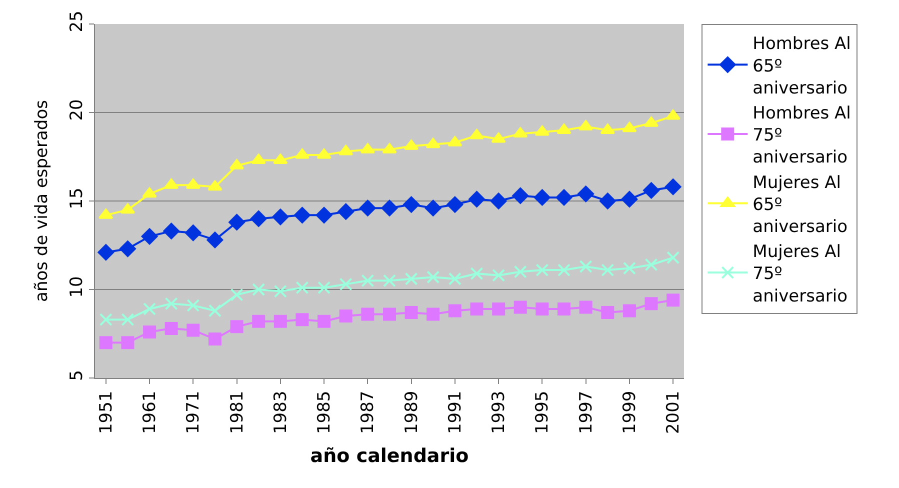 The width and height of the screenshot is (899, 488). Describe the element at coordinates (77, 21) in the screenshot. I see `y-tick-label: 25` at that location.